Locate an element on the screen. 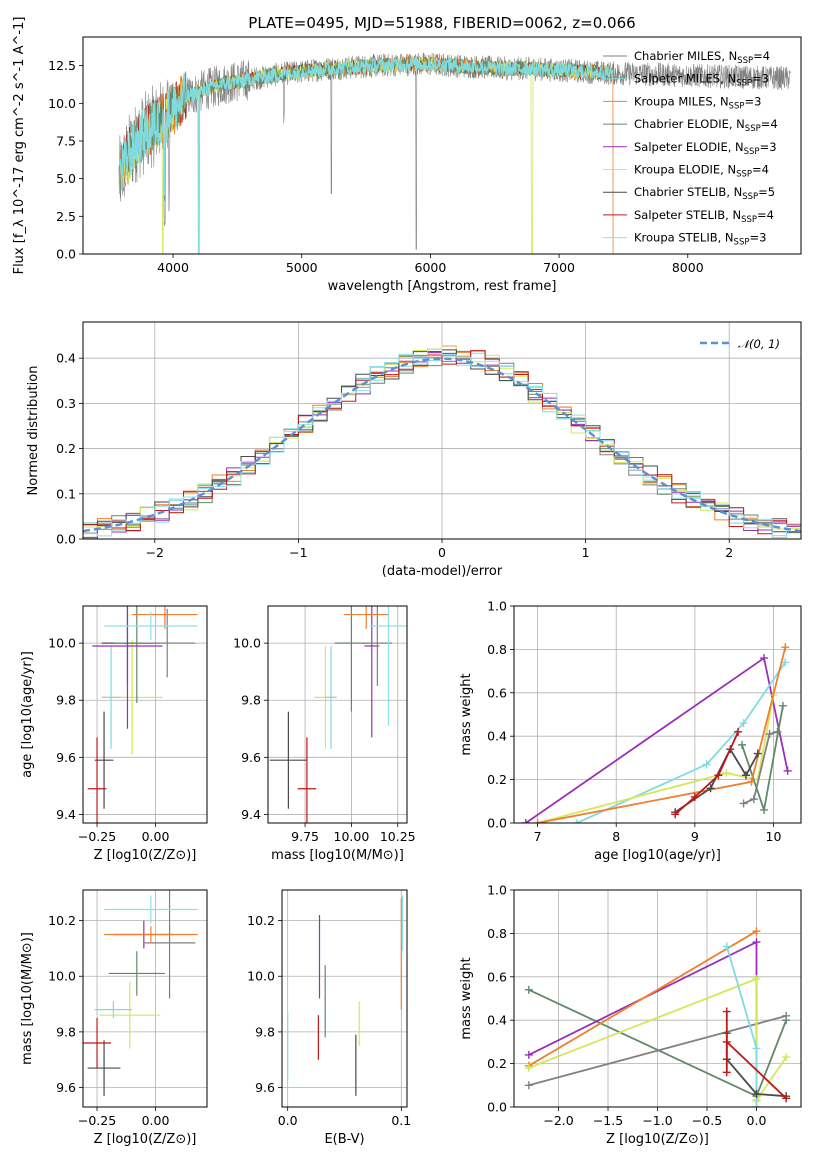 The height and width of the screenshot is (1170, 819). y-tick-label: 9.8 is located at coordinates (265, 1031).